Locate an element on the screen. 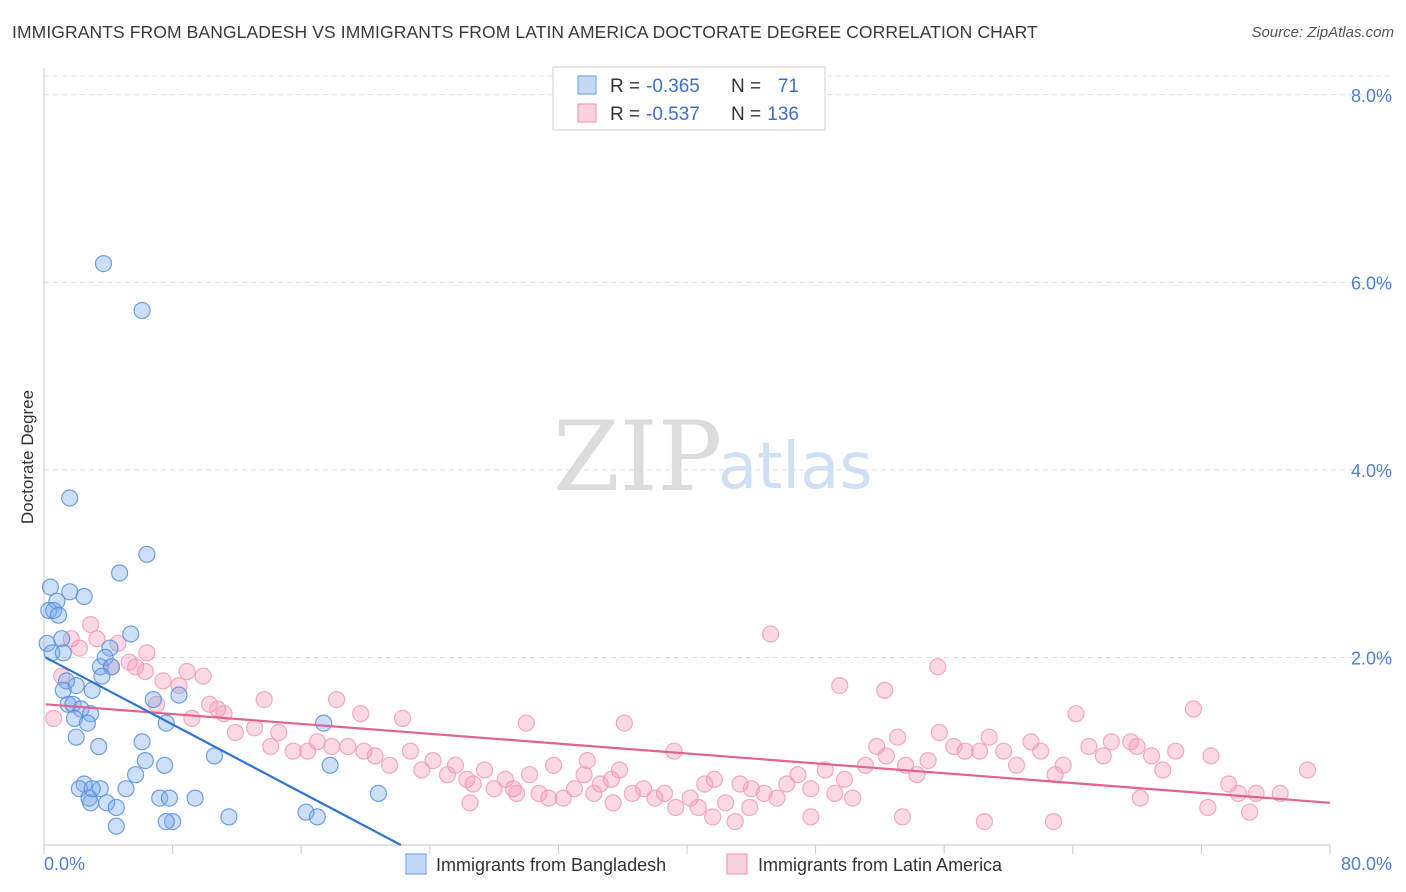 The height and width of the screenshot is (892, 1406). x-tick-label-start: 0.0% is located at coordinates (64, 864).